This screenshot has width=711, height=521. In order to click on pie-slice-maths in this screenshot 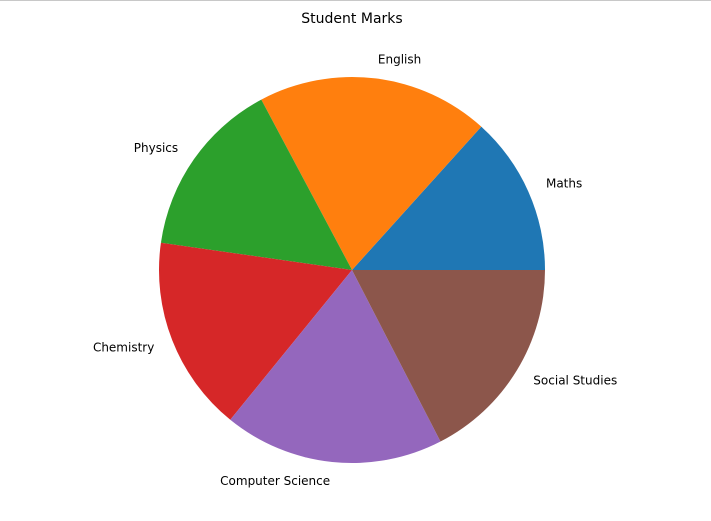, I will do `click(448, 198)`.